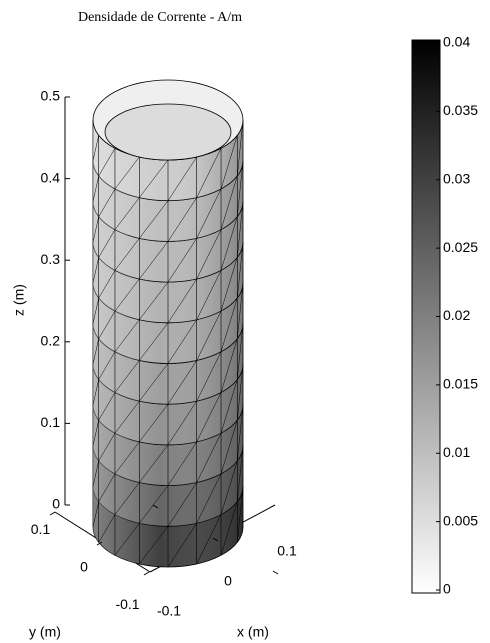  What do you see at coordinates (456, 315) in the screenshot?
I see `colorbar-tick-label: 0.02` at bounding box center [456, 315].